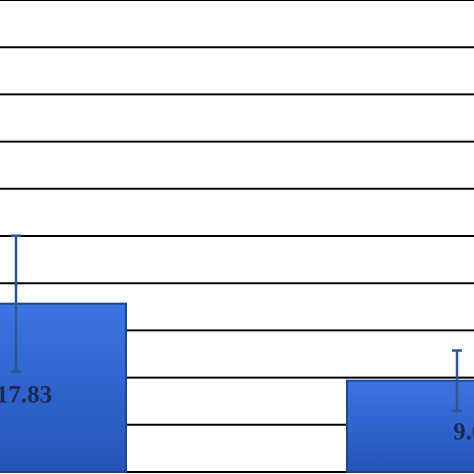 The image size is (474, 474). I want to click on value-label: 17.83, so click(26, 394).